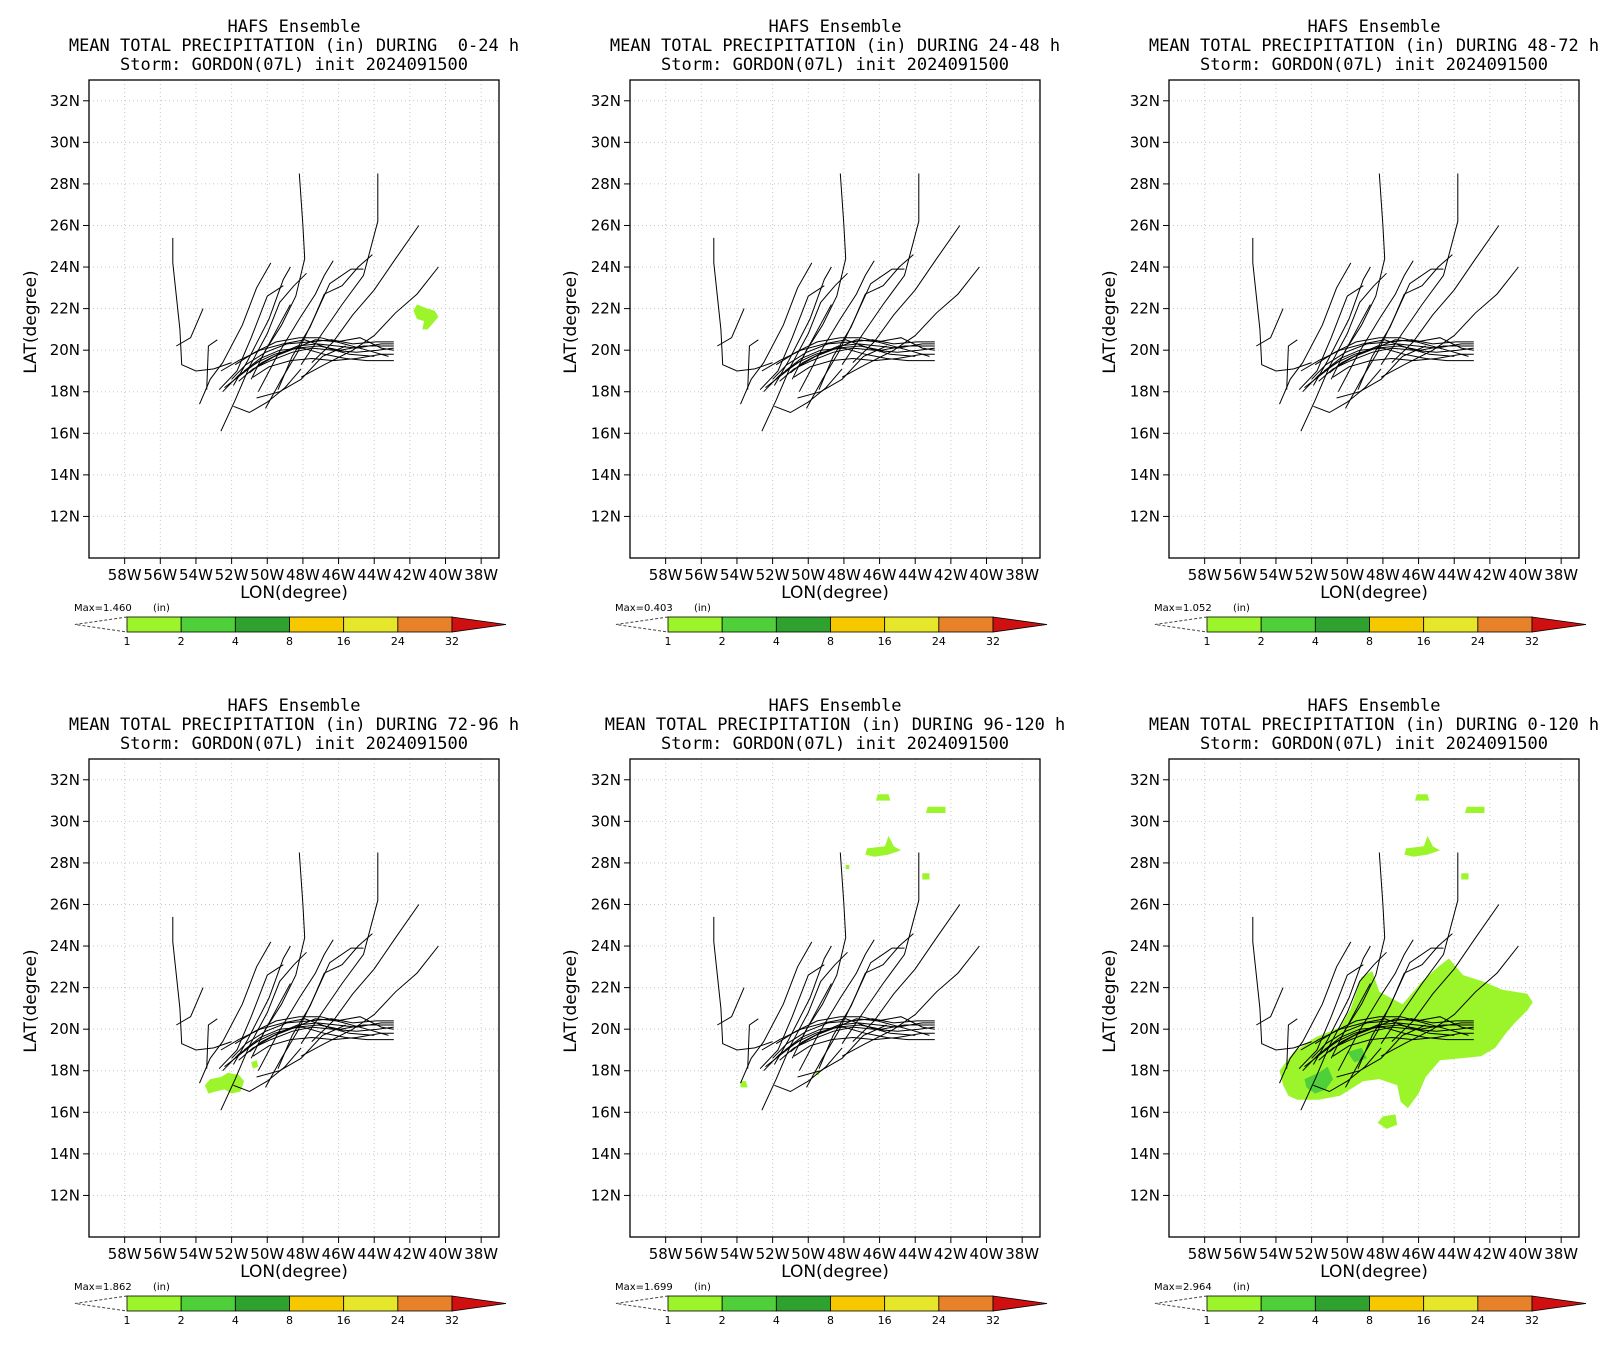  I want to click on colorbar-over-triangle, so click(1559, 1303).